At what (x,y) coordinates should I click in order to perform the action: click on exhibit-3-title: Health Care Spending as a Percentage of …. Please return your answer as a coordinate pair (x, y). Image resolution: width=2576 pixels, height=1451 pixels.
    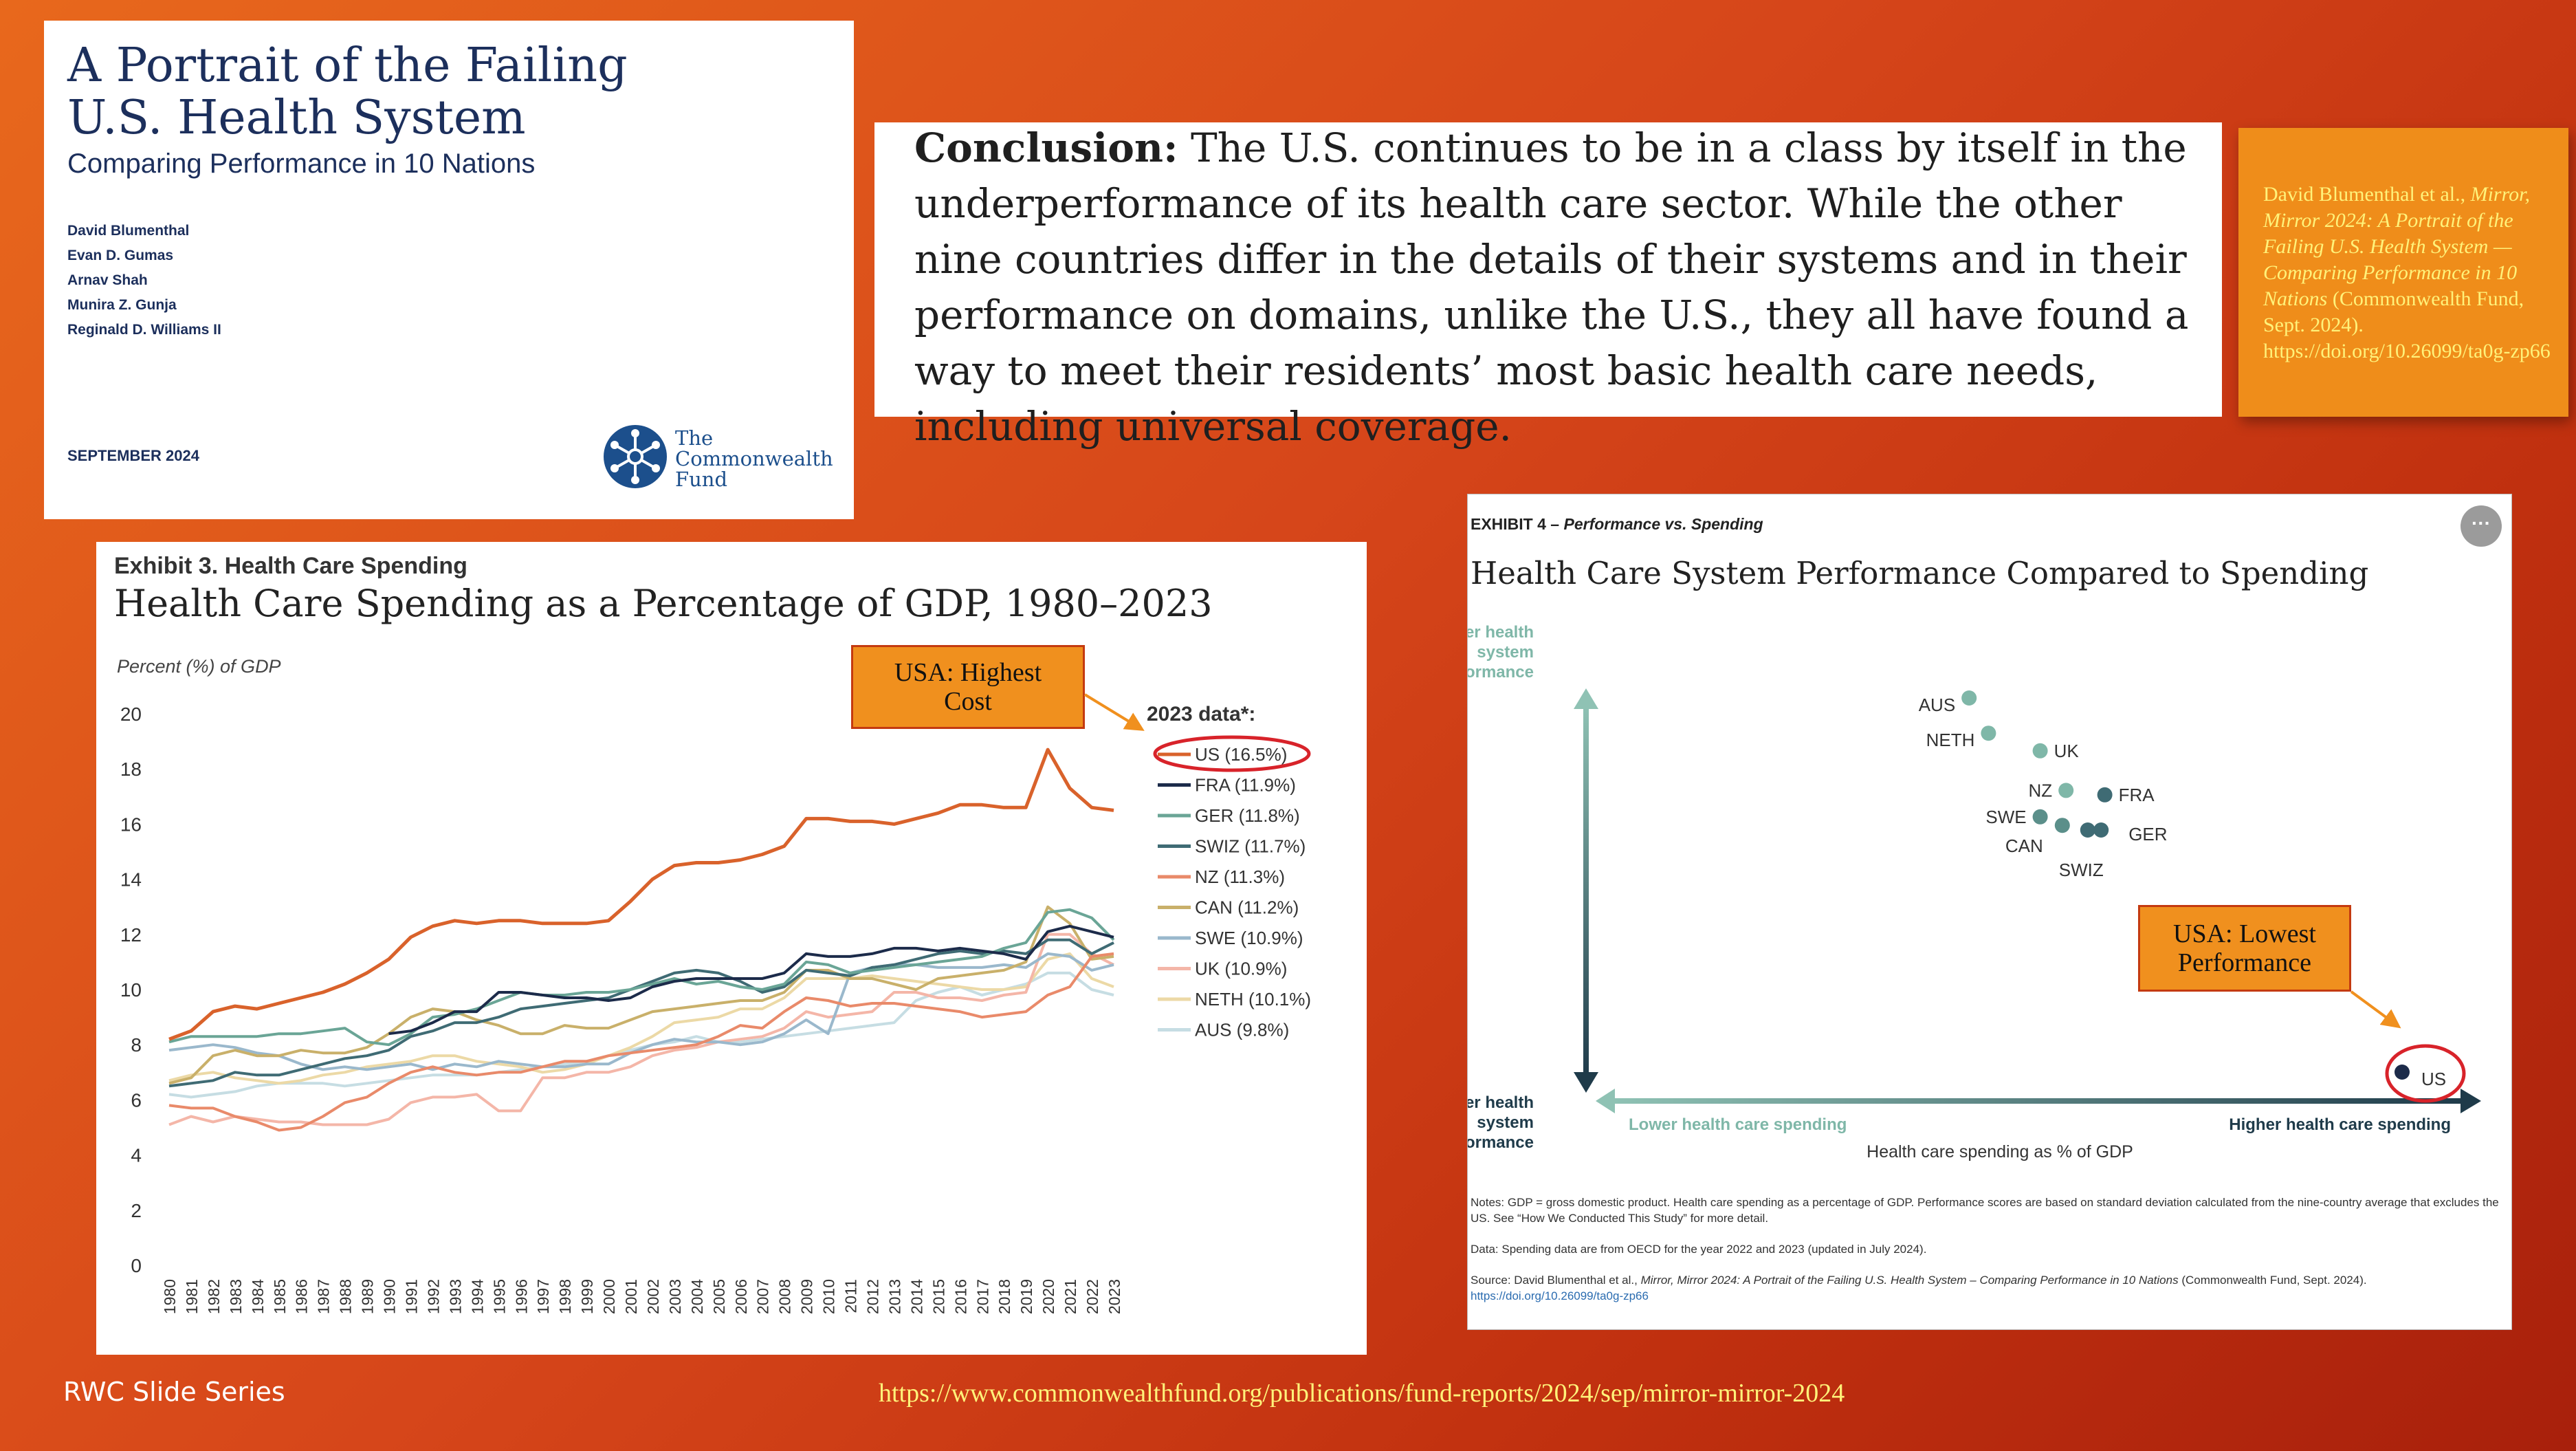
    Looking at the image, I should click on (663, 603).